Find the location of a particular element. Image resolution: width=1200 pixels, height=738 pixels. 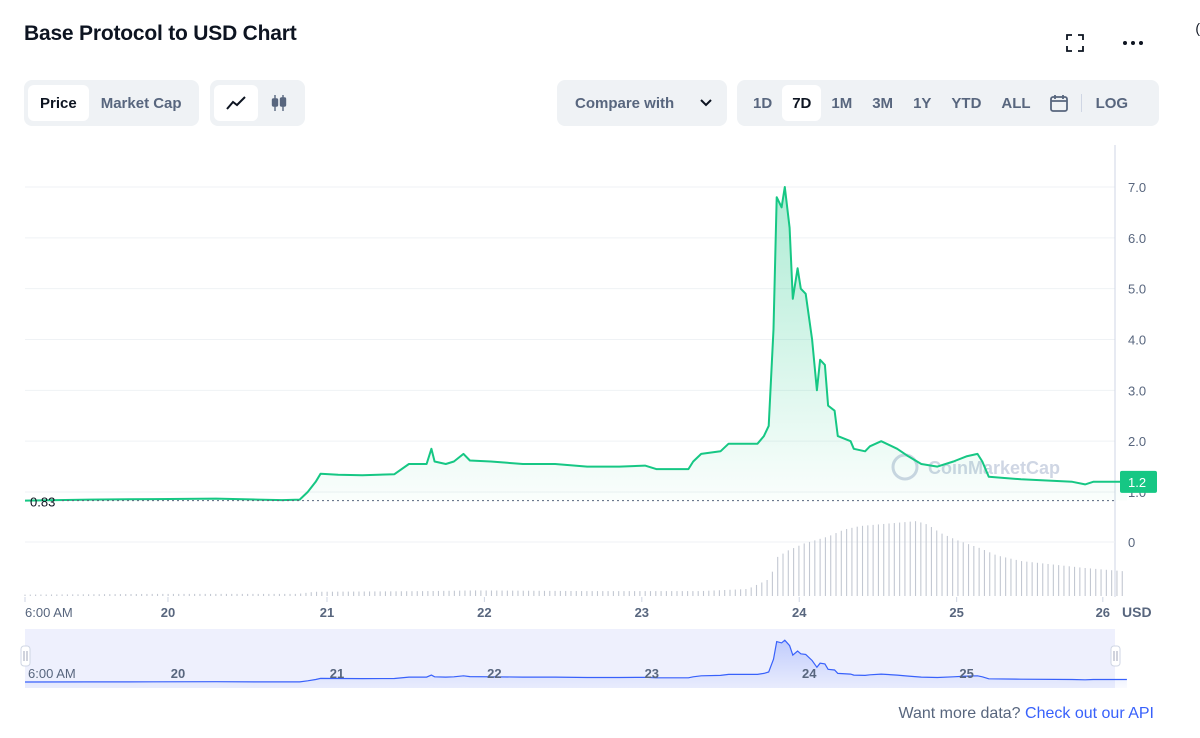

y-tick-label: 5.0 is located at coordinates (1137, 289).